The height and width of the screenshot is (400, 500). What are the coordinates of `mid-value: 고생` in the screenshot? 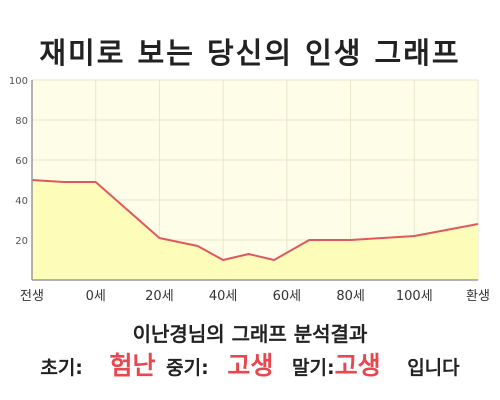 It's located at (250, 365).